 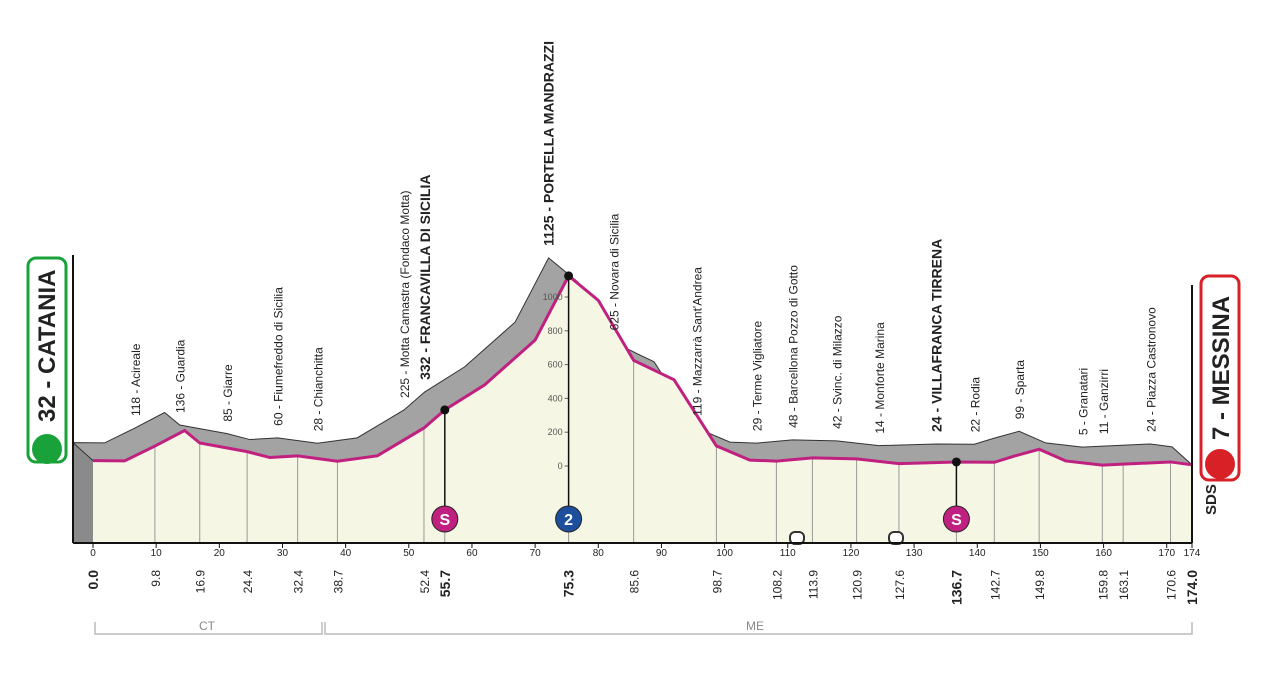 I want to click on x-tick-label: 130, so click(x=914, y=553).